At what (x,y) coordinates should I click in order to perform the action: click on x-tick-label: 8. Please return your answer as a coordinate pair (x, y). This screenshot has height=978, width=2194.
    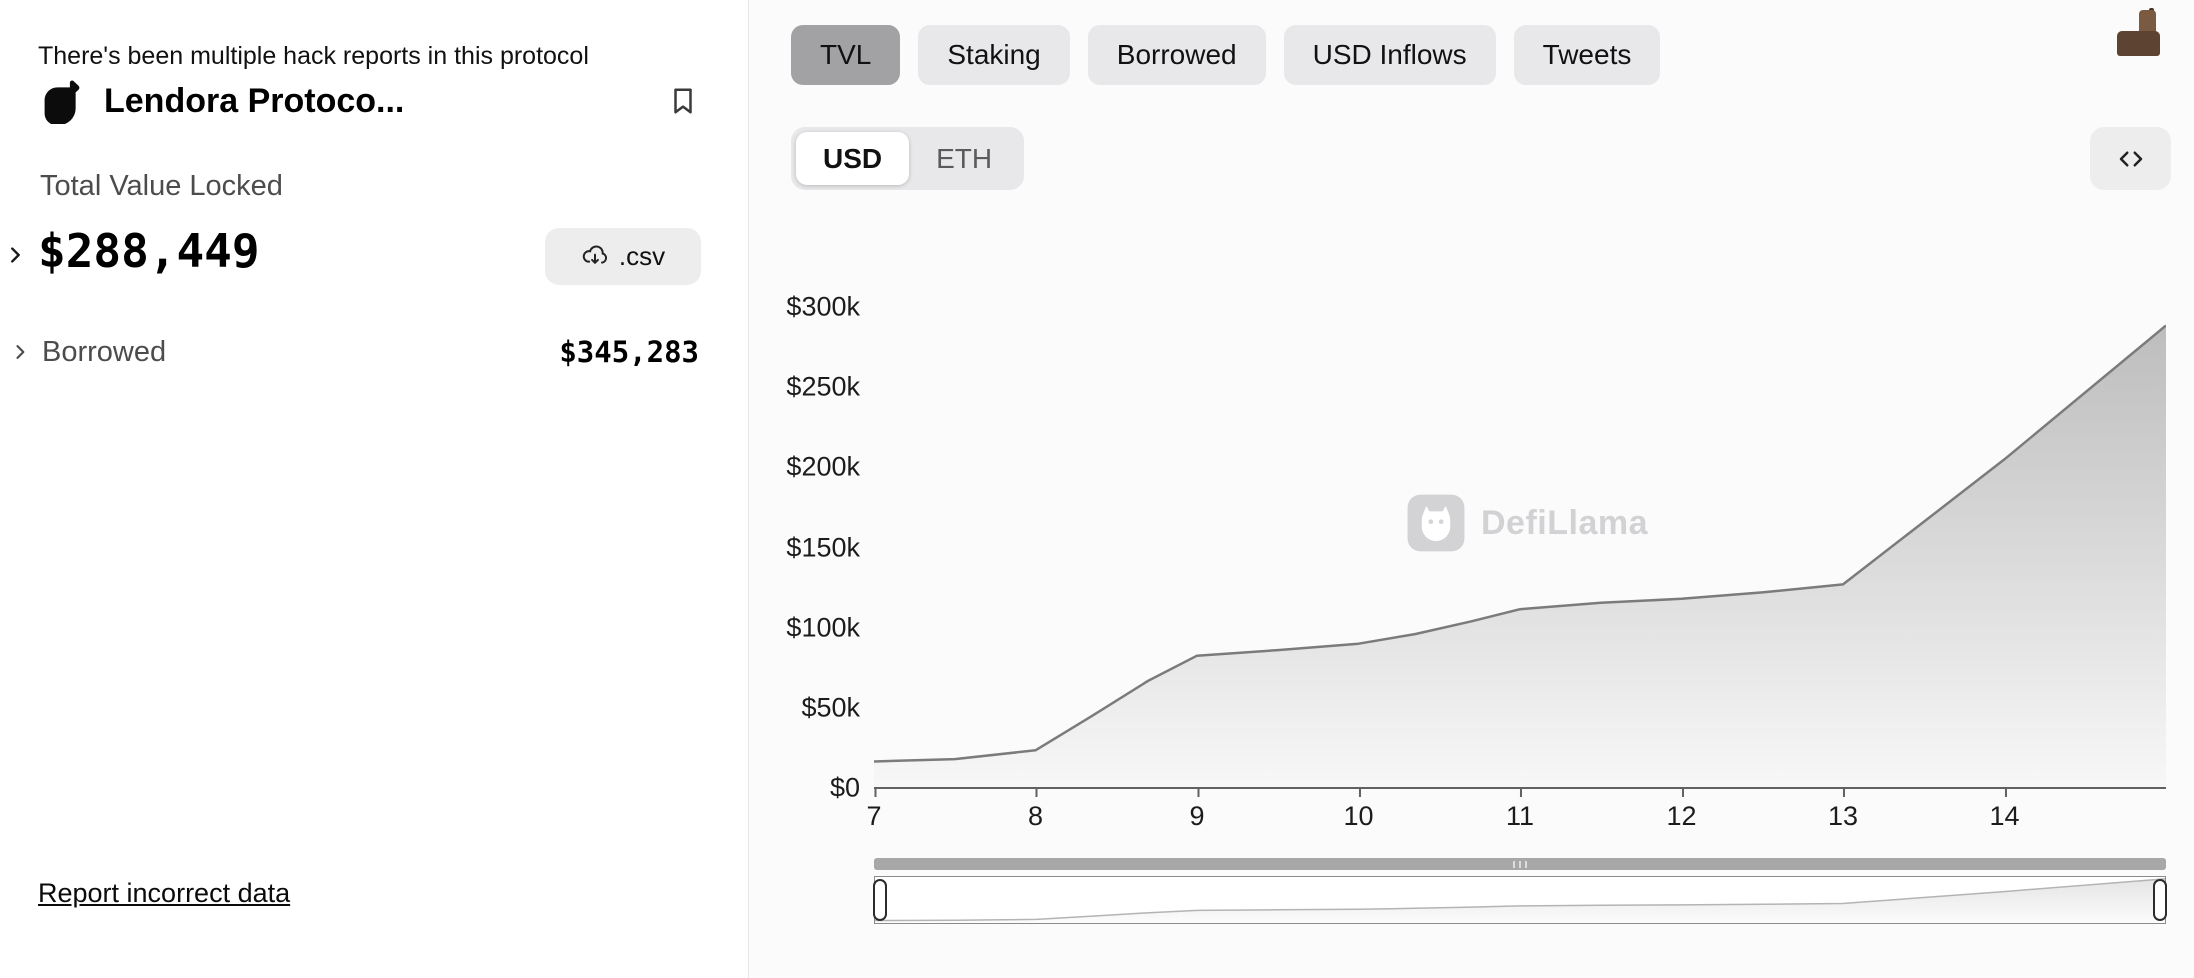
    Looking at the image, I should click on (1035, 810).